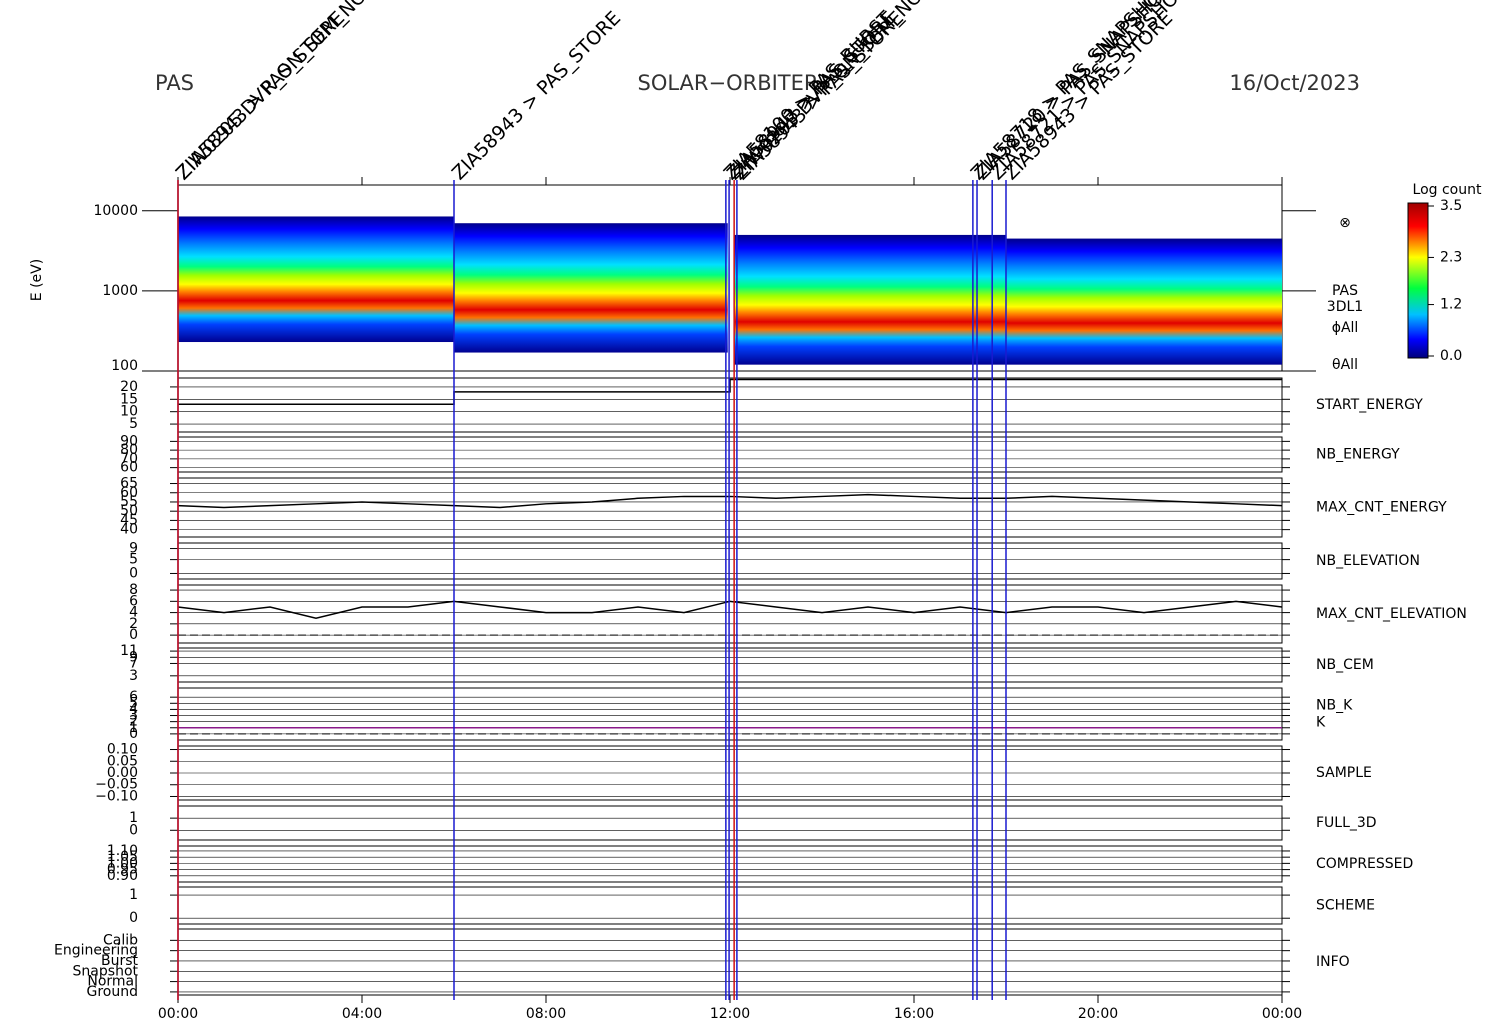 Image resolution: width=1512 pixels, height=1020 pixels. Describe the element at coordinates (129, 387) in the screenshot. I see `y-tick-label: 20` at that location.